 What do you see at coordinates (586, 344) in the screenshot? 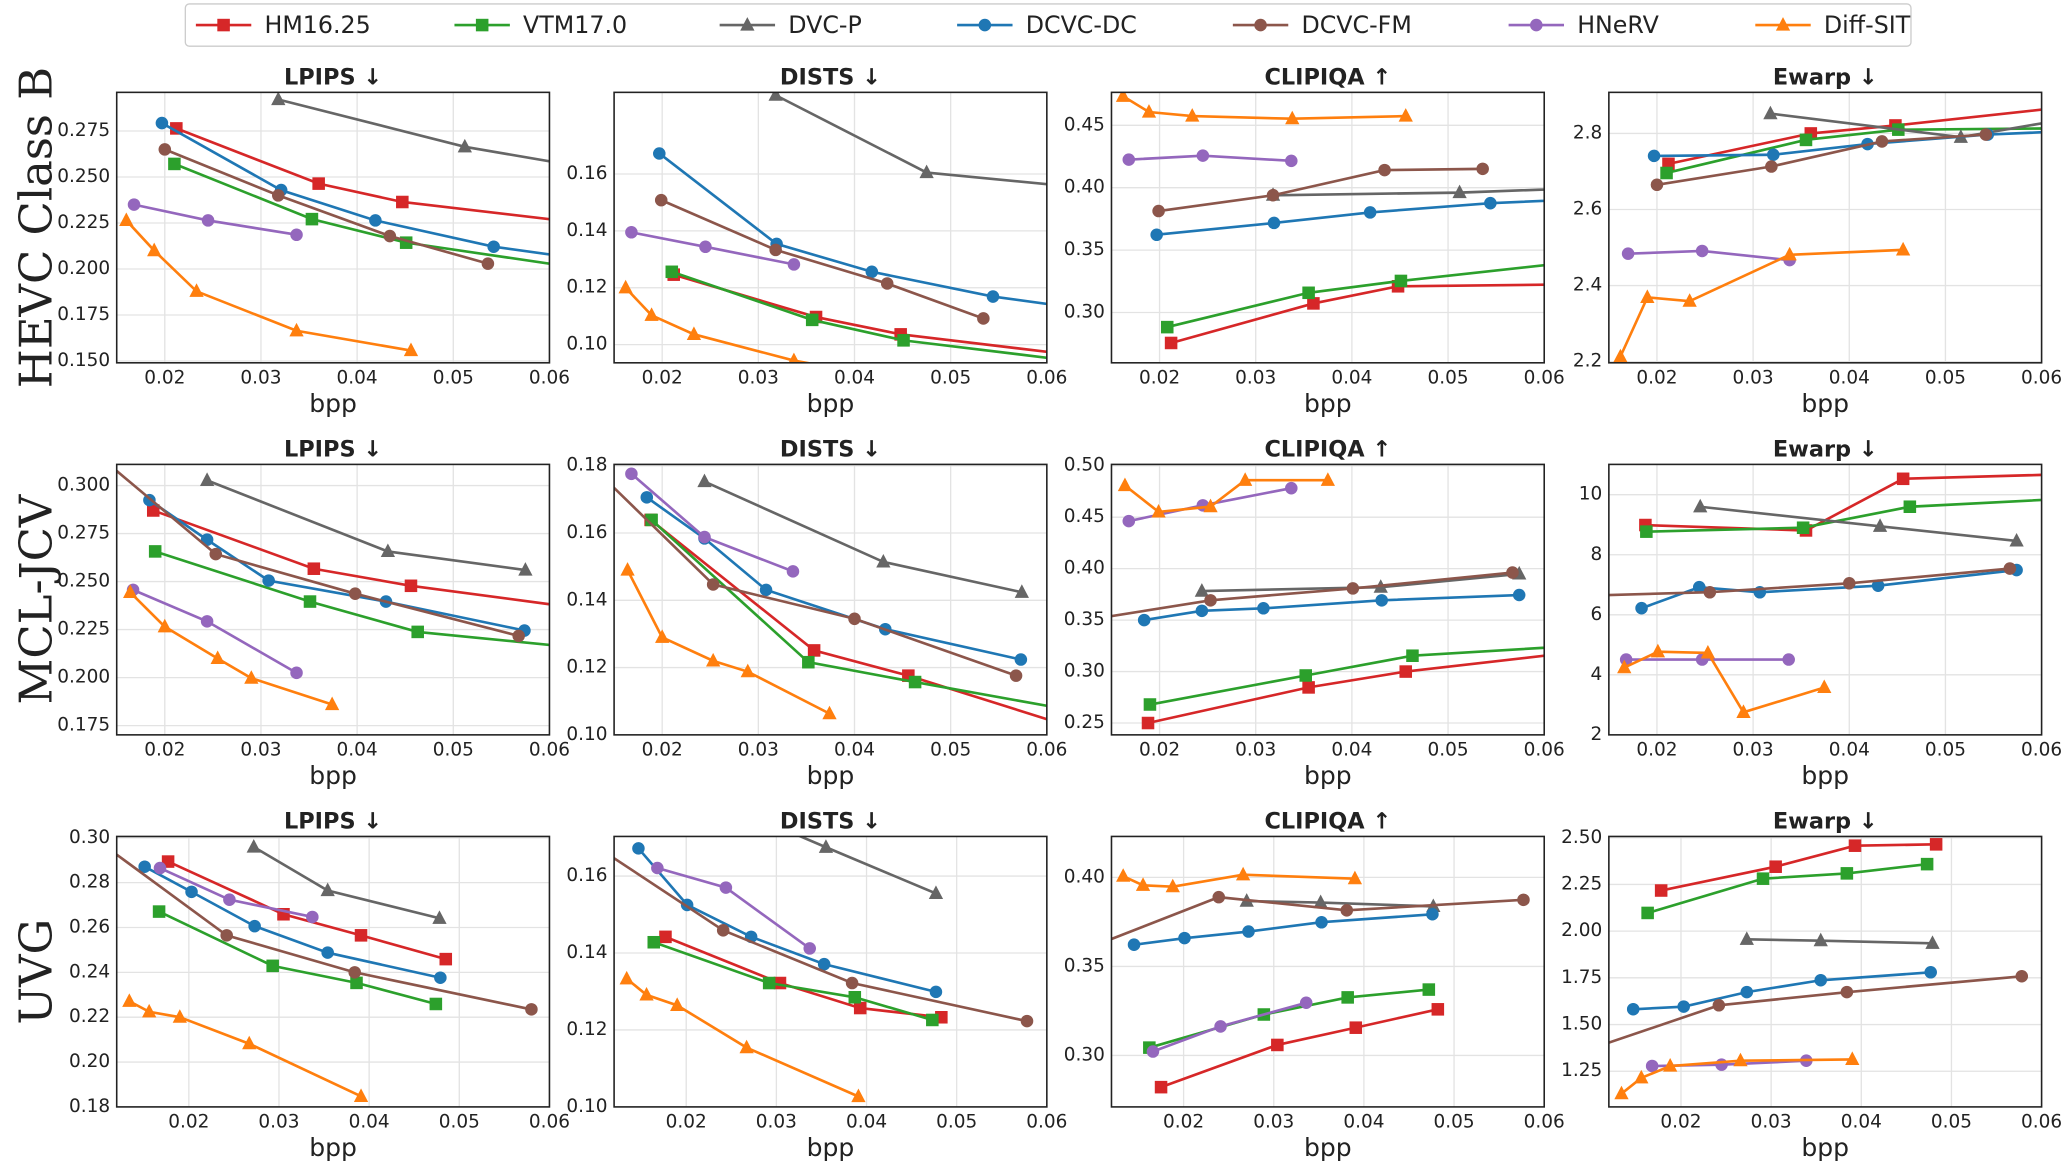
I see `y-tick-label: 0.10` at bounding box center [586, 344].